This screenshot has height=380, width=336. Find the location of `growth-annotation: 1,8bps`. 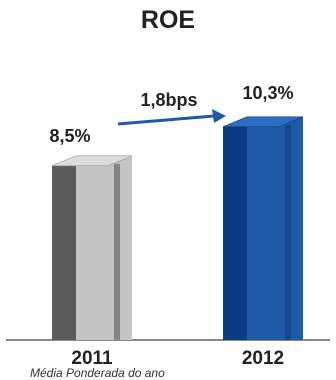

growth-annotation: 1,8bps is located at coordinates (168, 100).